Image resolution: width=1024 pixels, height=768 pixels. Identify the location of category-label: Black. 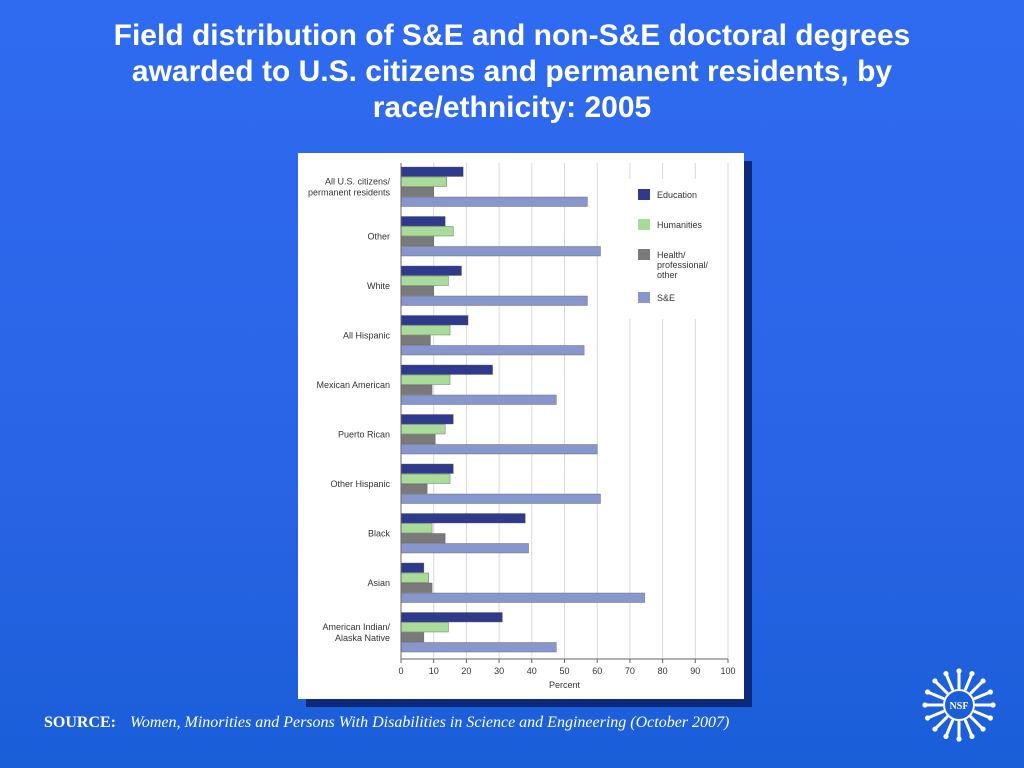
(379, 534).